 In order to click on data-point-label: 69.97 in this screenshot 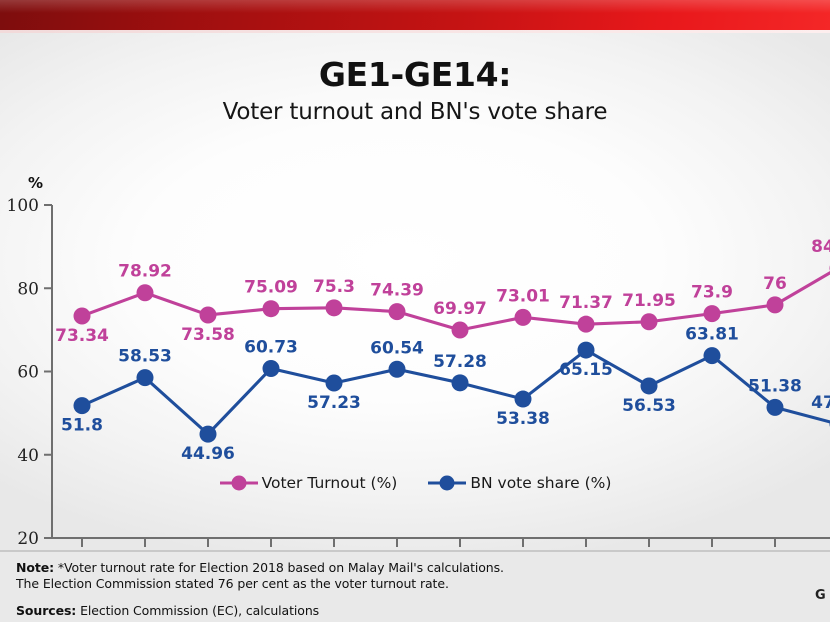, I will do `click(460, 309)`.